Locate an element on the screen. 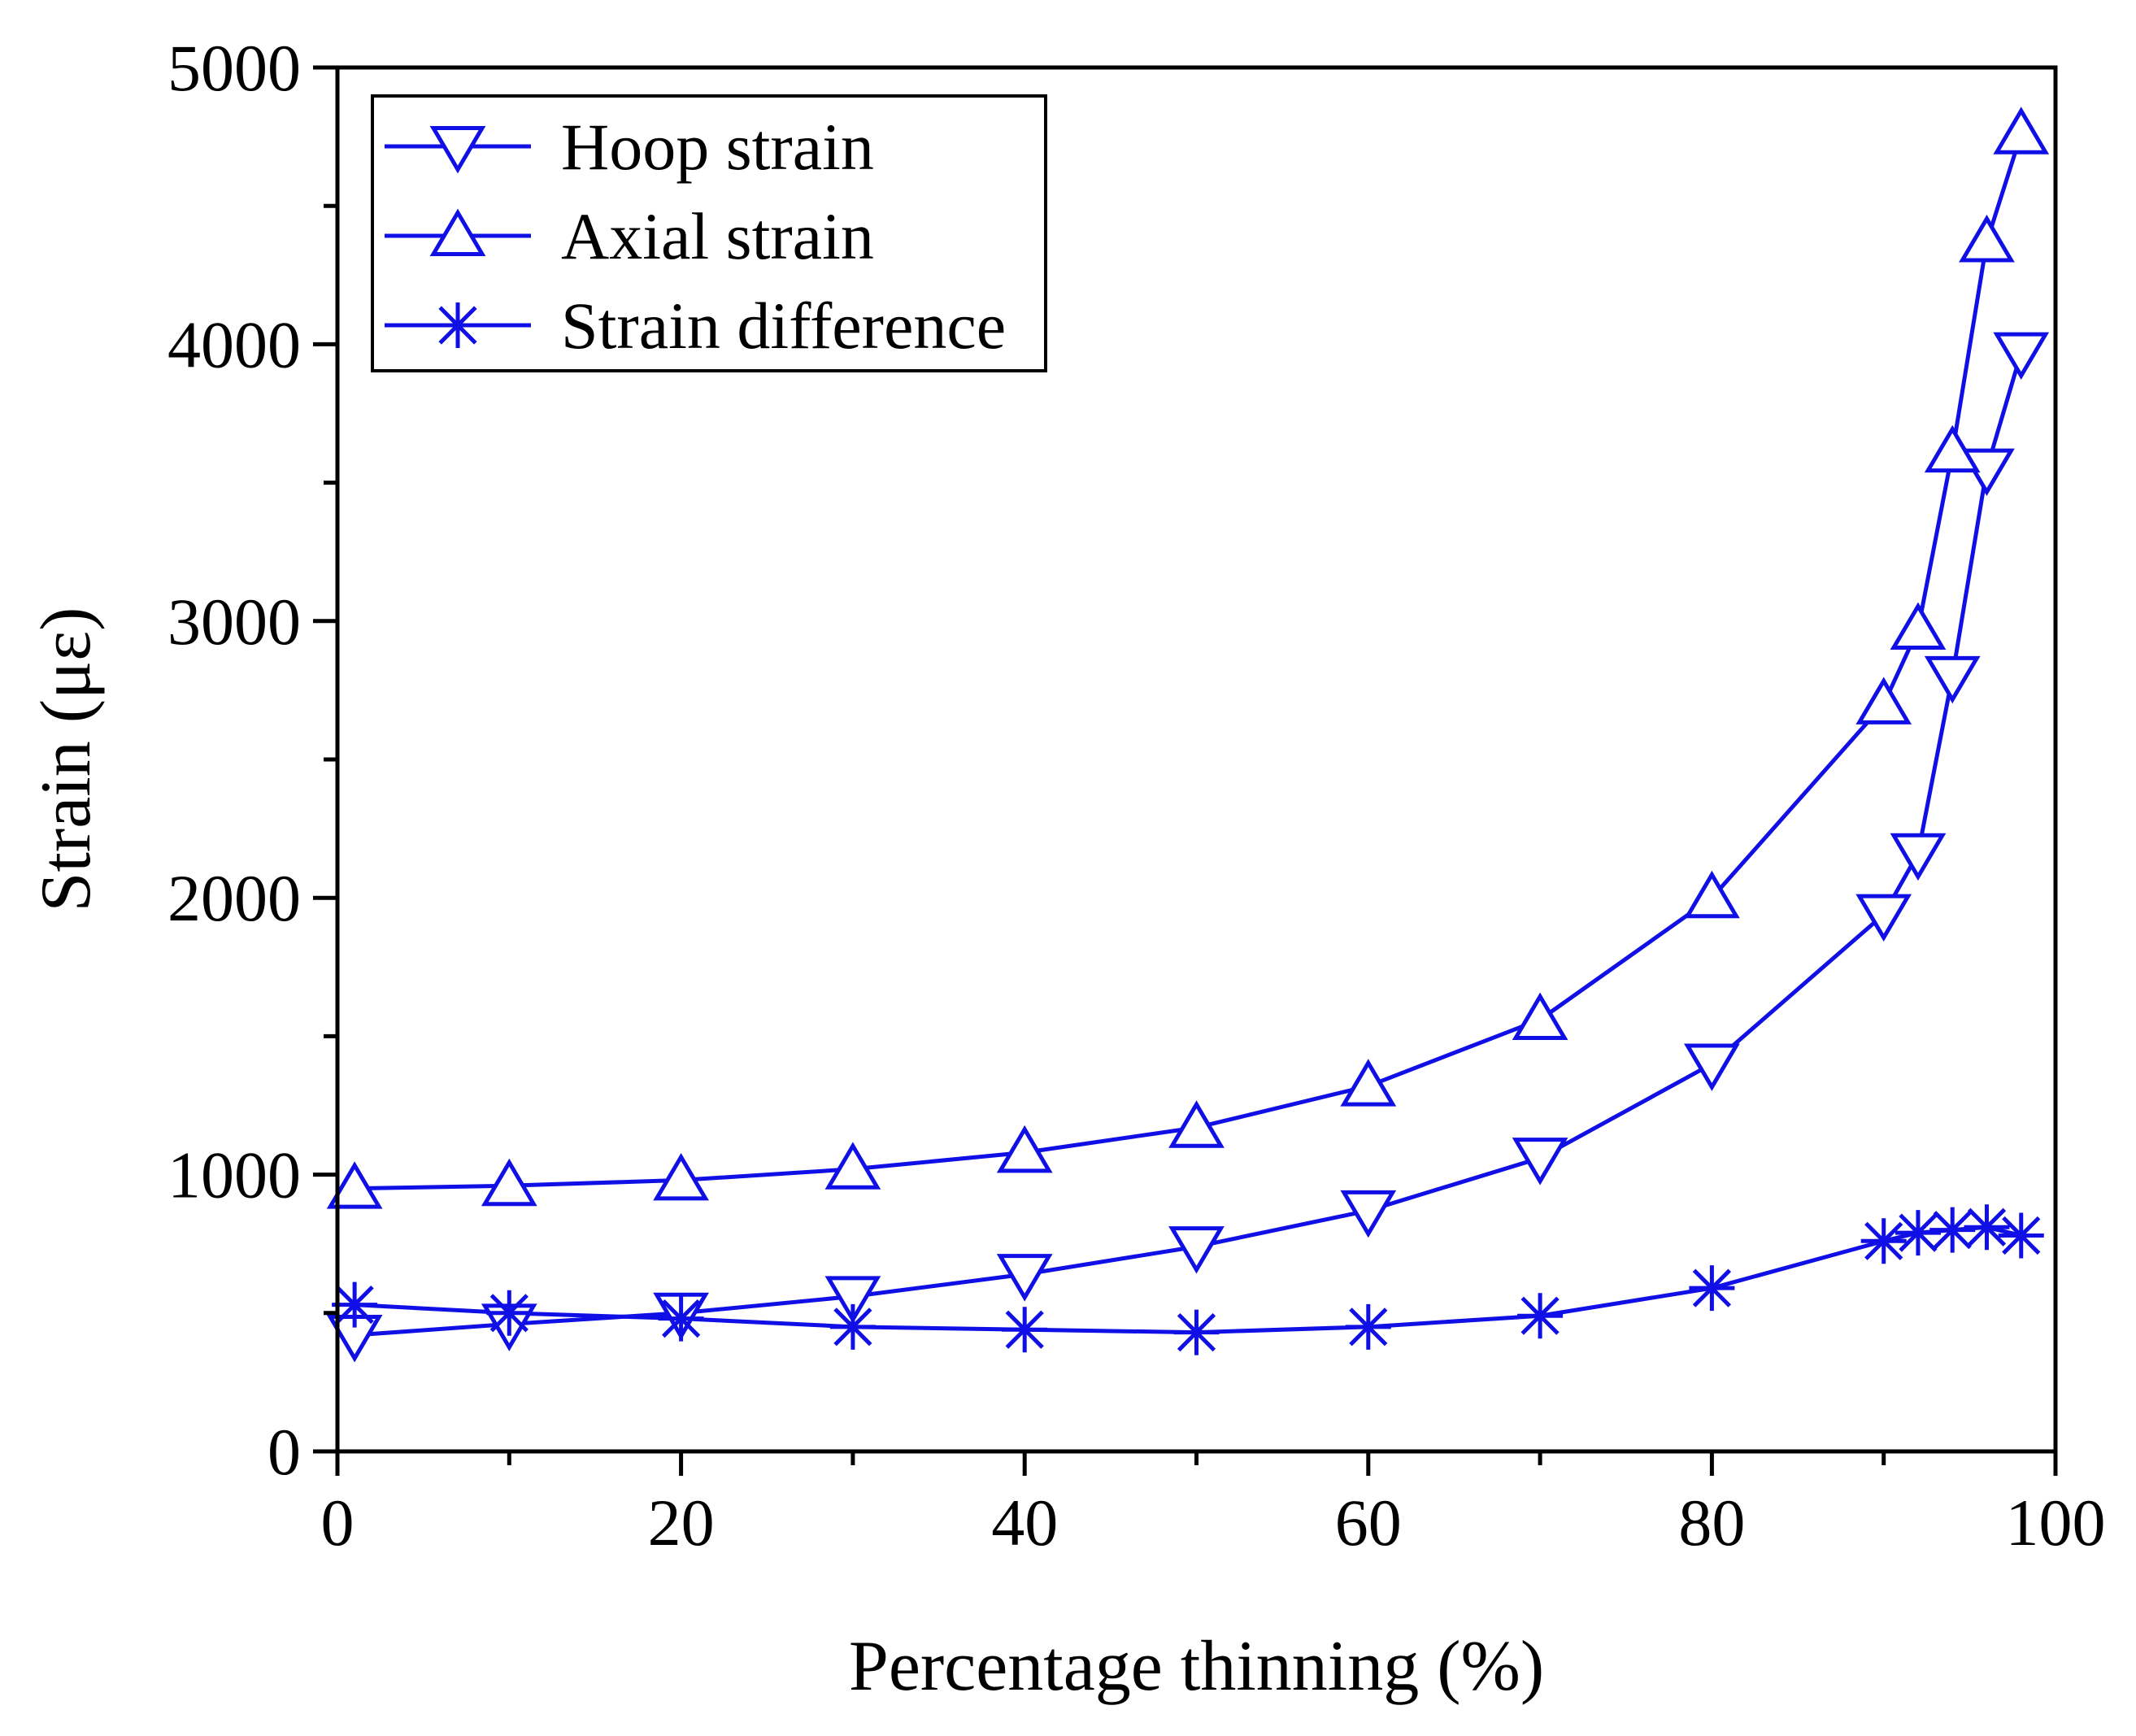 Image resolution: width=2136 pixels, height=1736 pixels. legend-marker-axial-strain is located at coordinates (457, 232).